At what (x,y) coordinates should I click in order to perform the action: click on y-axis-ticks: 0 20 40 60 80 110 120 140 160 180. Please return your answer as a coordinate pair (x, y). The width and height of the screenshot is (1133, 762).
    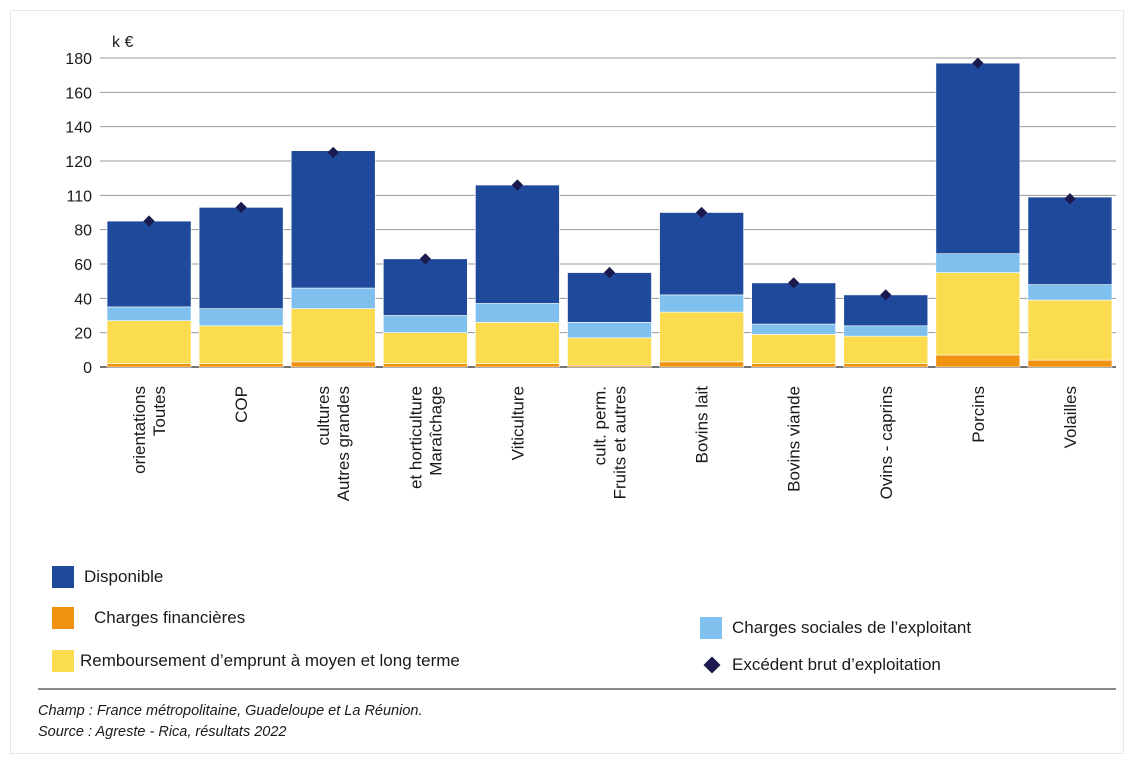
    Looking at the image, I should click on (78, 214).